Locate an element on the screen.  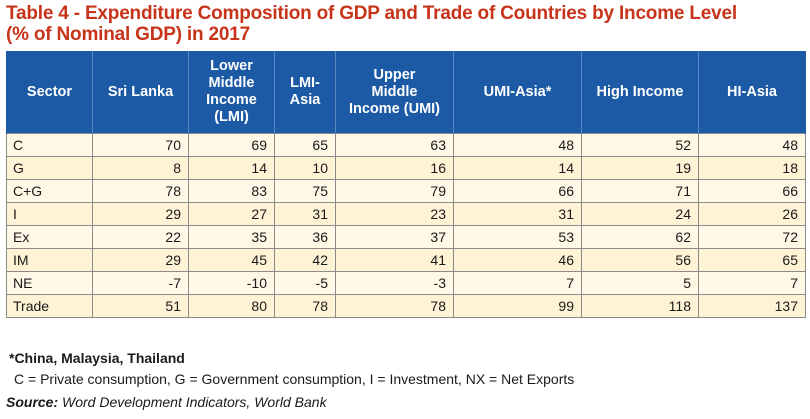
value-cell: 52 is located at coordinates (640, 145).